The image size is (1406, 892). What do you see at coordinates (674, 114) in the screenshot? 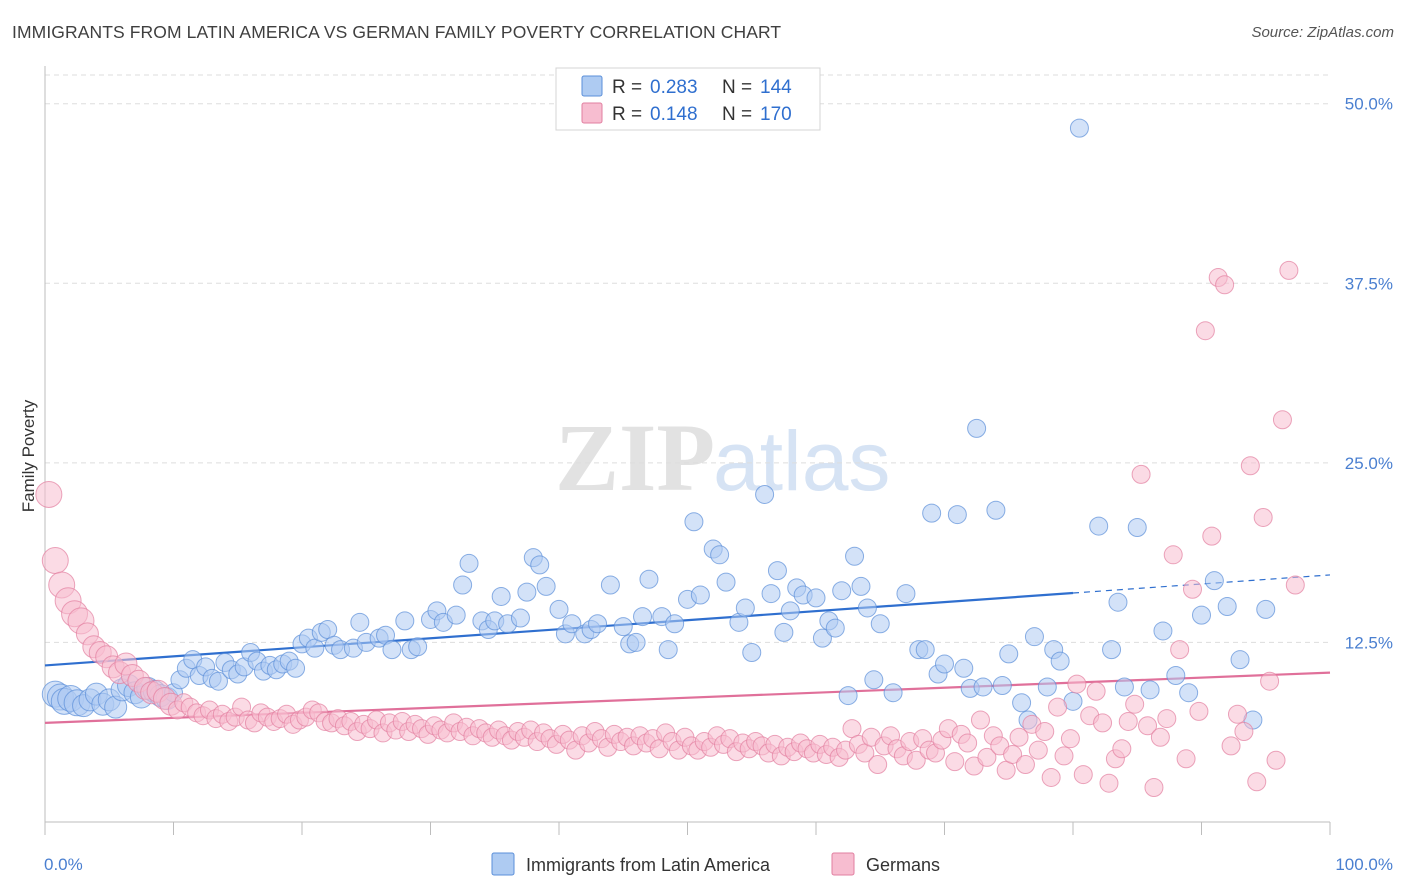
I see `legend-r-value-1: 0.148` at bounding box center [674, 114].